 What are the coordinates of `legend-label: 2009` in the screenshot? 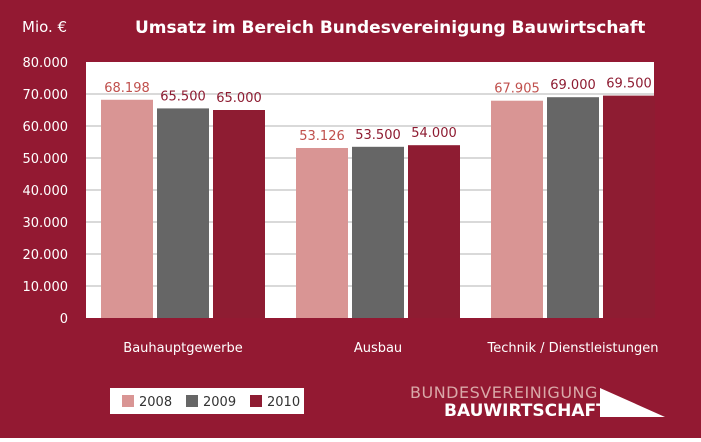 It's located at (219, 402).